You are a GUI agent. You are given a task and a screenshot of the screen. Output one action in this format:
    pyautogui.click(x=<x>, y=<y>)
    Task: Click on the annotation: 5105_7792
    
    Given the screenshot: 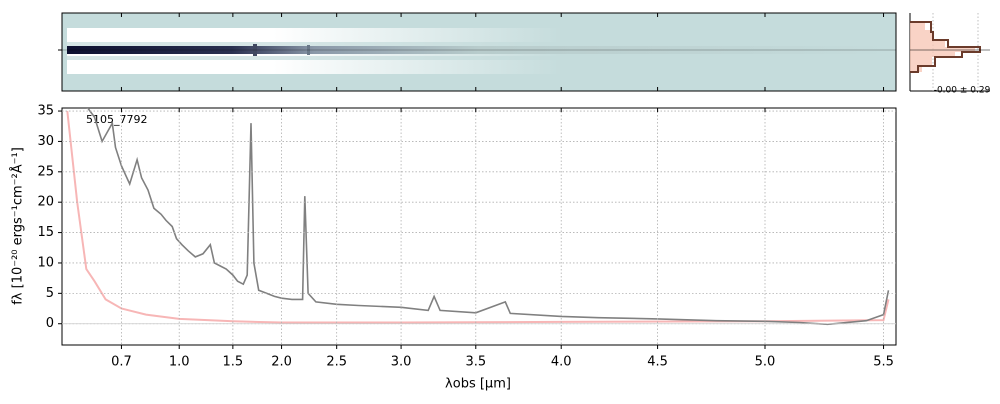 What is the action you would take?
    pyautogui.click(x=117, y=119)
    